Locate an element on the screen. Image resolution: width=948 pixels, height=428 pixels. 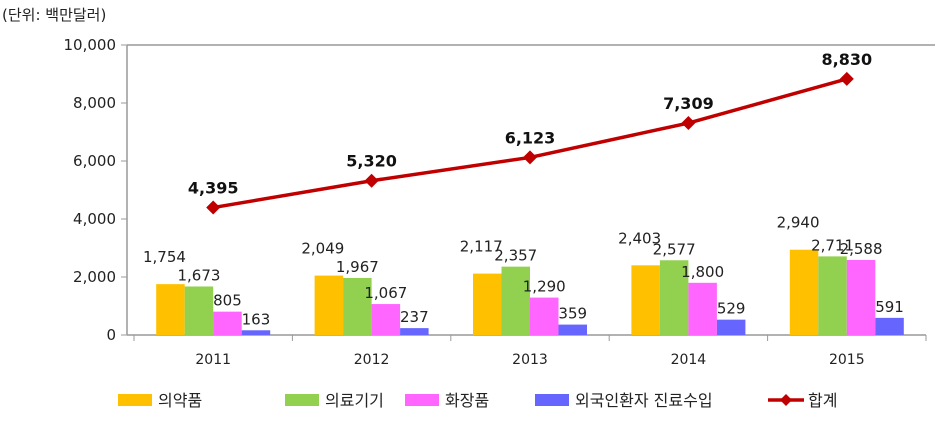
y-tick-label: 6,000 is located at coordinates (94, 161).